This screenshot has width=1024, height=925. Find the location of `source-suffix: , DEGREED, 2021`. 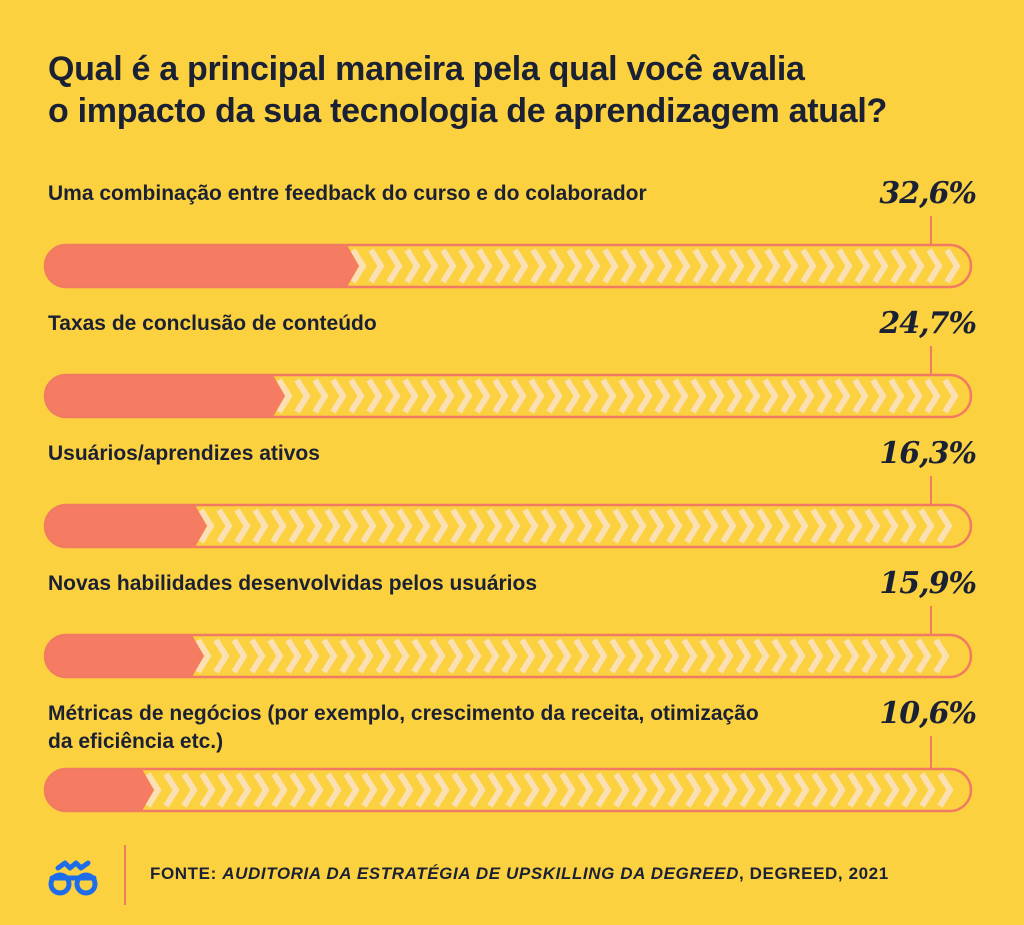

source-suffix: , DEGREED, 2021 is located at coordinates (814, 873).